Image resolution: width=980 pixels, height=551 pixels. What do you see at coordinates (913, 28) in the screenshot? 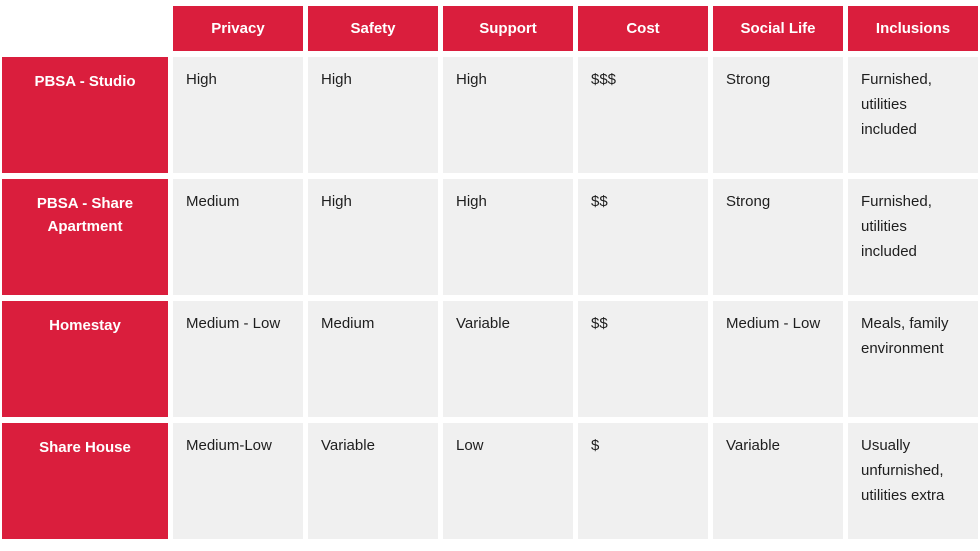
I see `column-header-inclusions: Inclusions` at bounding box center [913, 28].